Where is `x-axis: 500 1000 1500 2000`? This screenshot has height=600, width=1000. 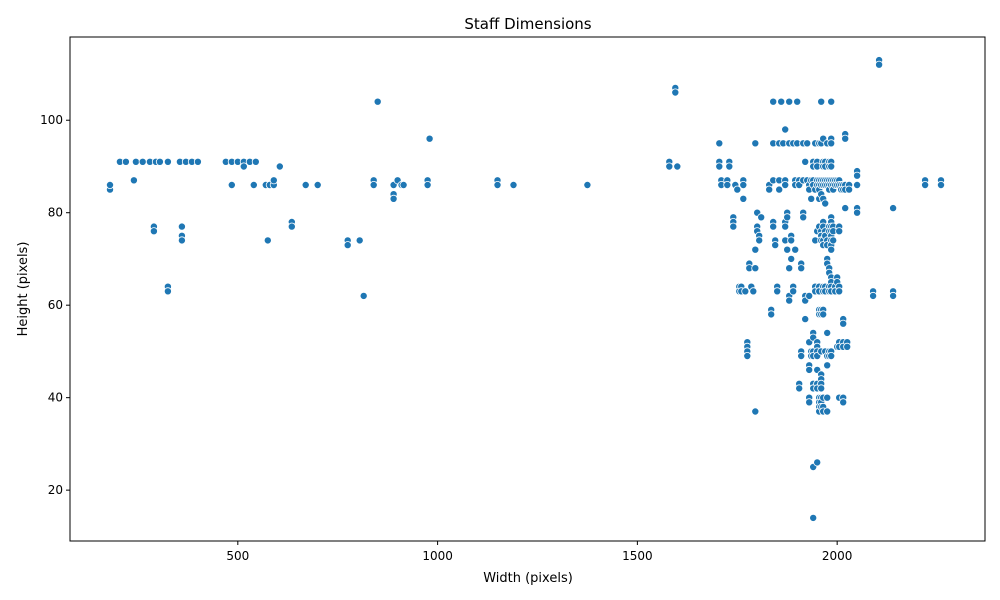 x-axis: 500 1000 1500 2000 is located at coordinates (539, 552).